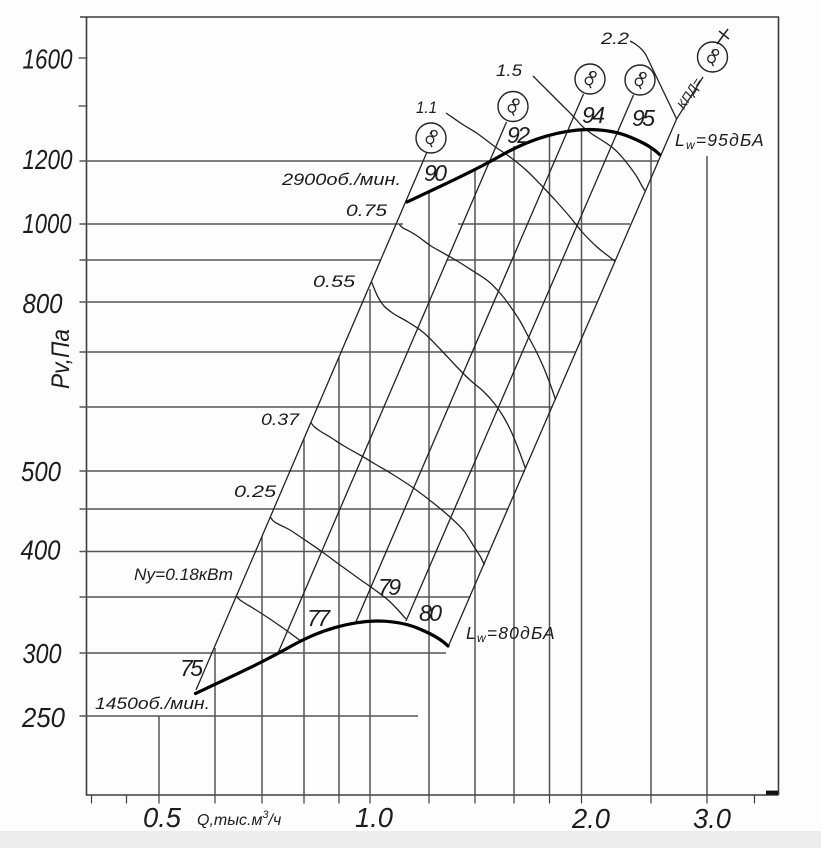 The width and height of the screenshot is (821, 848). I want to click on svg-text: 79, so click(389, 587).